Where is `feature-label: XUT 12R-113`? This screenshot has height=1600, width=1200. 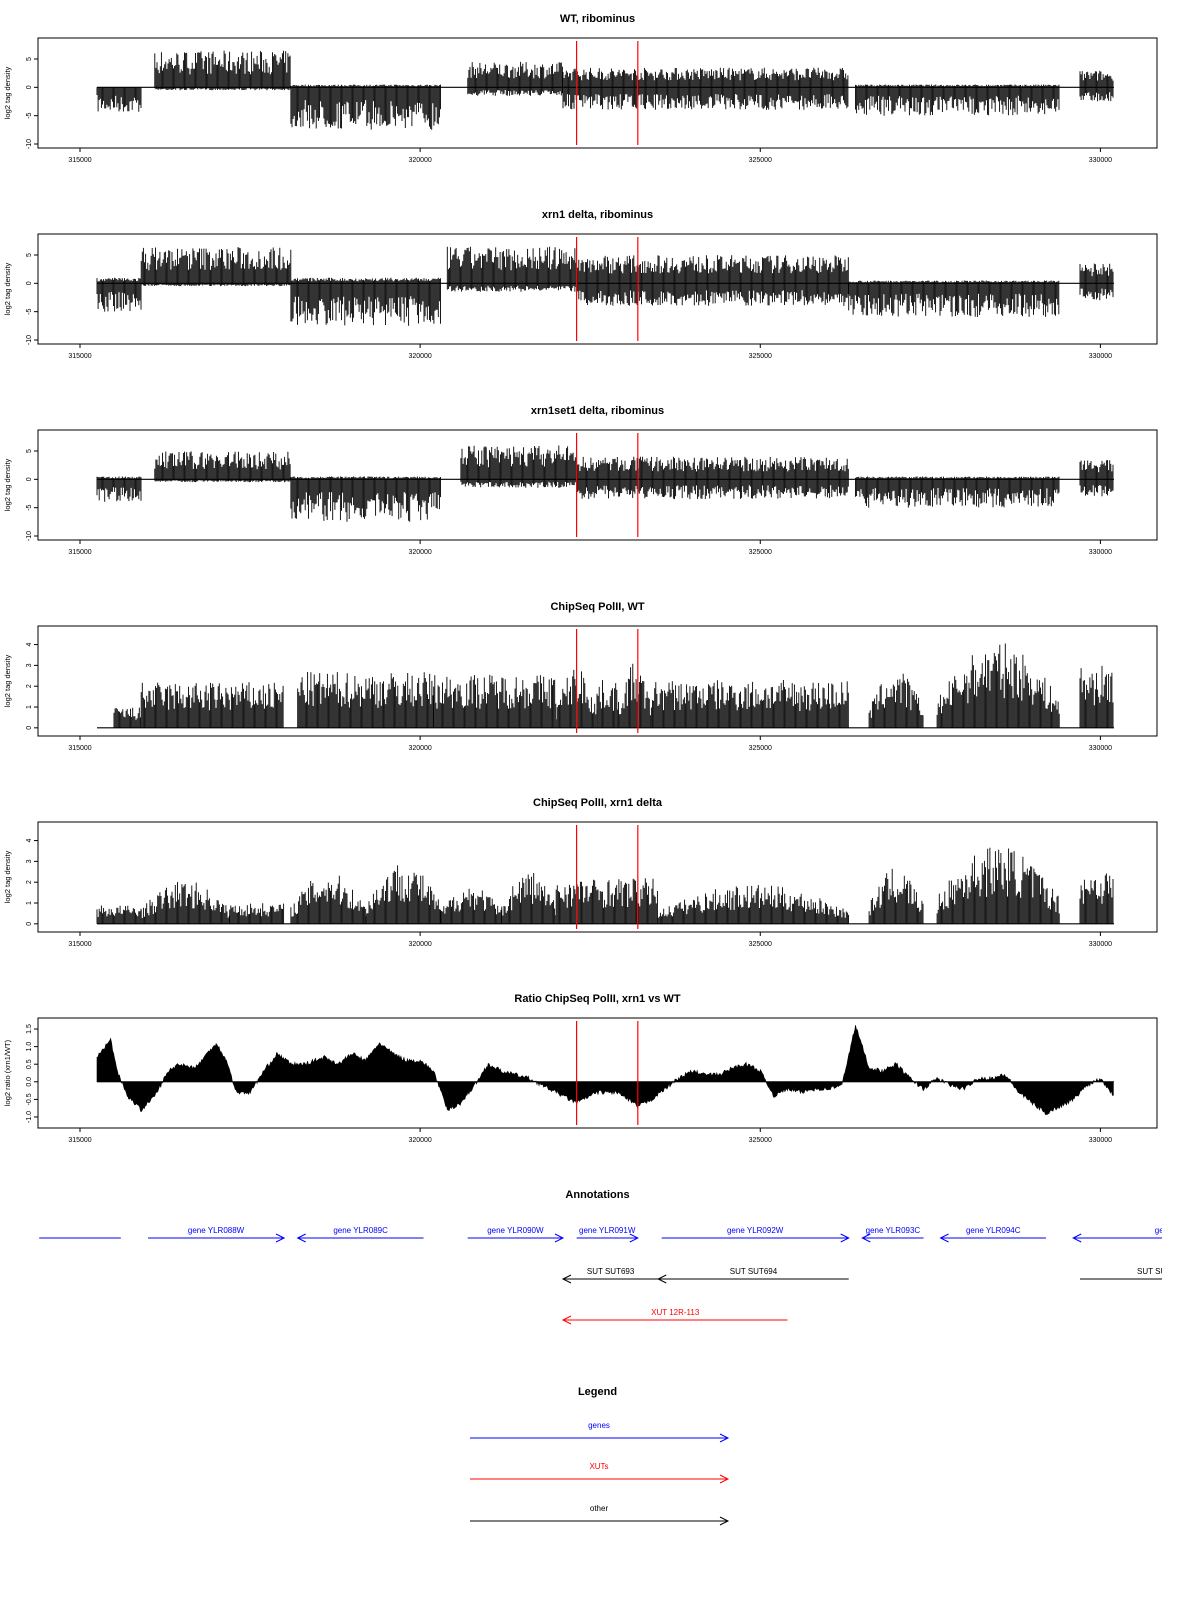 feature-label: XUT 12R-113 is located at coordinates (675, 1312).